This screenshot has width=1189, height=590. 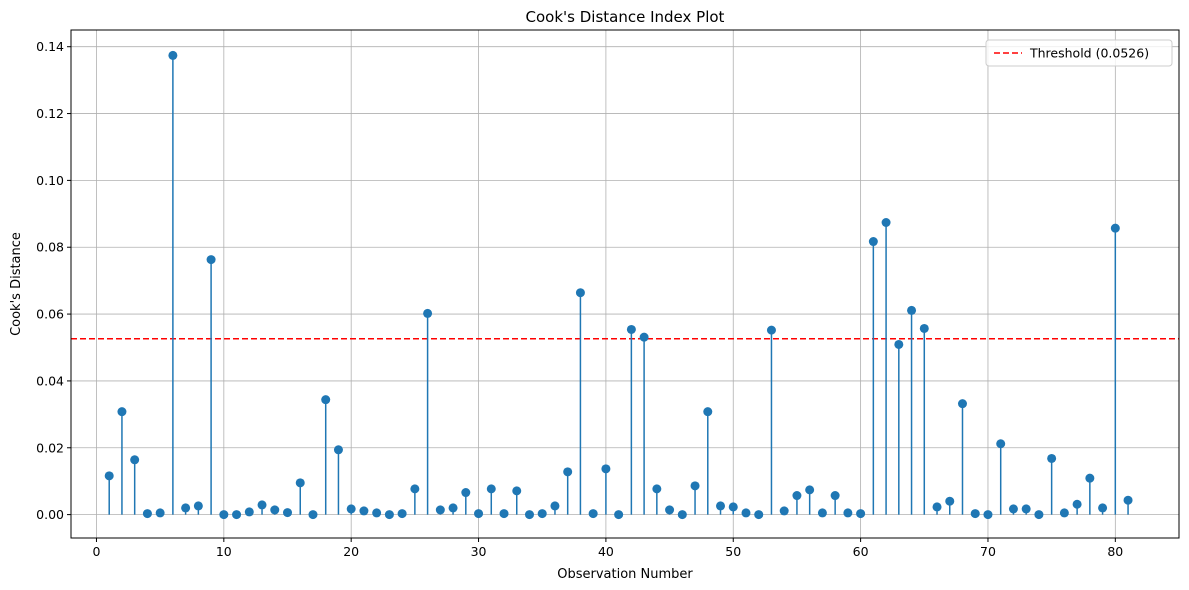 What do you see at coordinates (861, 551) in the screenshot?
I see `x-tick-label: 60` at bounding box center [861, 551].